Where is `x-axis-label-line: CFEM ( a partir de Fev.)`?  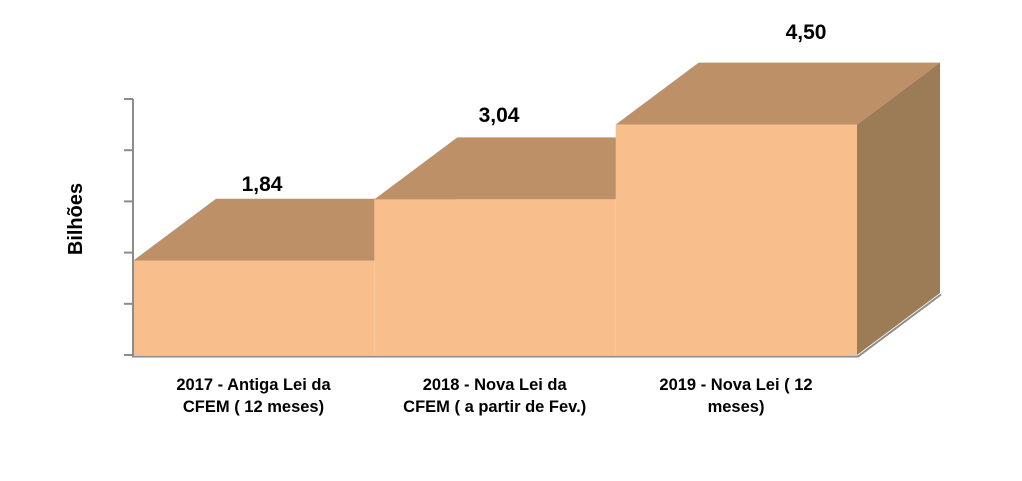 x-axis-label-line: CFEM ( a partir de Fev.) is located at coordinates (494, 407).